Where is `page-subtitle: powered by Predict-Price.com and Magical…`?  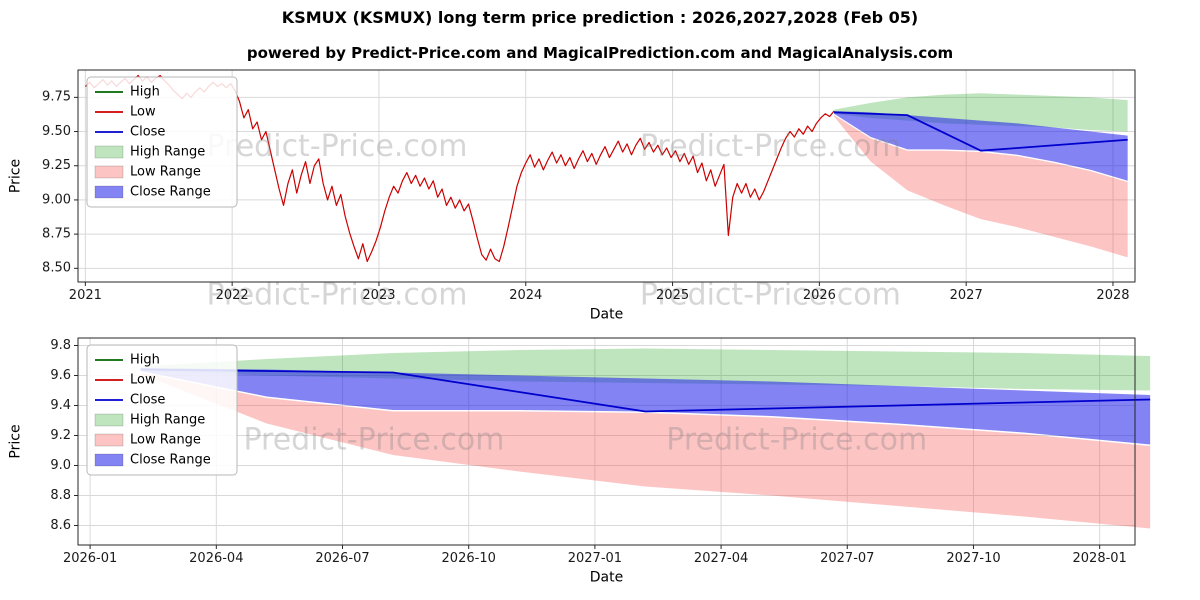
page-subtitle: powered by Predict-Price.com and Magical… is located at coordinates (600, 53).